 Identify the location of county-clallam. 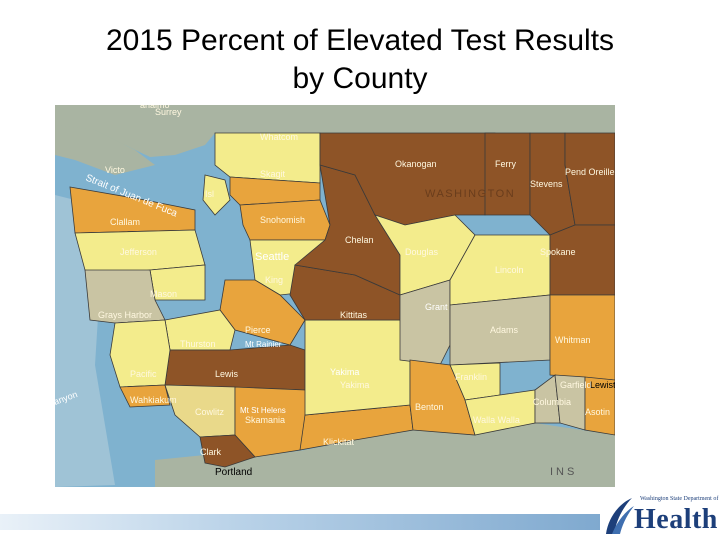
(132, 210).